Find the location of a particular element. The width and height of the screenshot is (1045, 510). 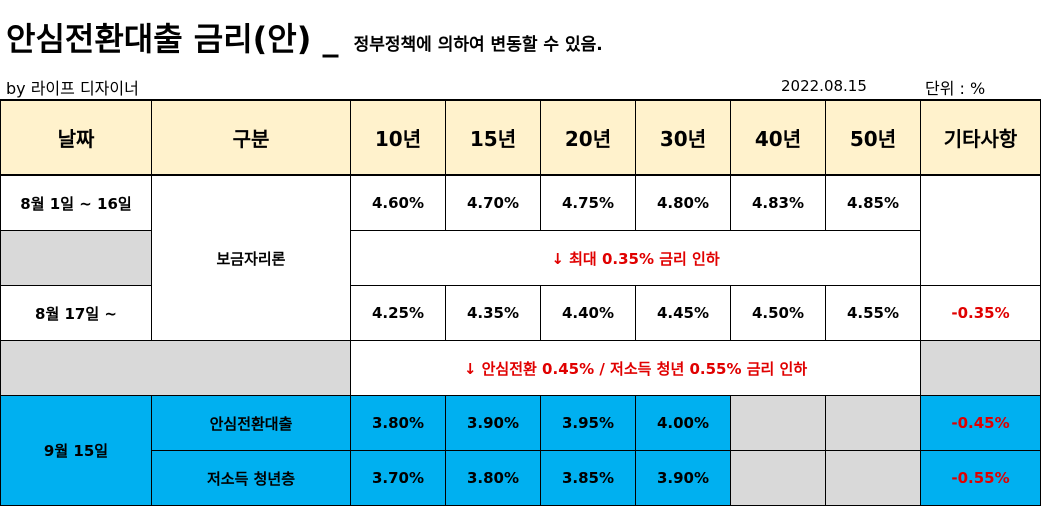

type-cell-bogeum: 보금자리론 is located at coordinates (251, 257).